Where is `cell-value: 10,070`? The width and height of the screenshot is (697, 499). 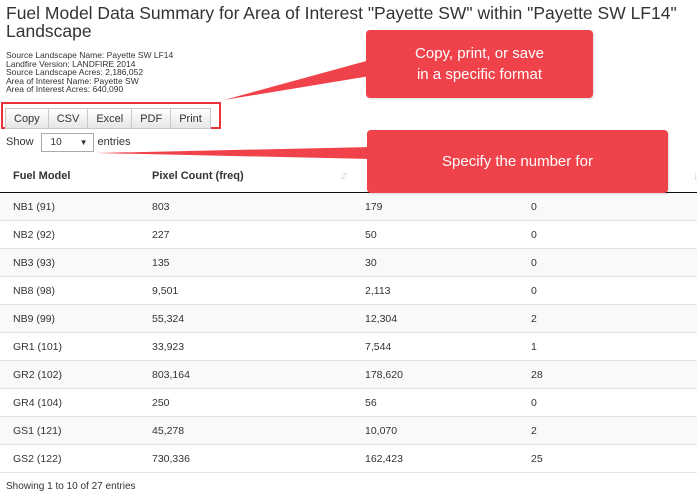
cell-value: 10,070 is located at coordinates (381, 431).